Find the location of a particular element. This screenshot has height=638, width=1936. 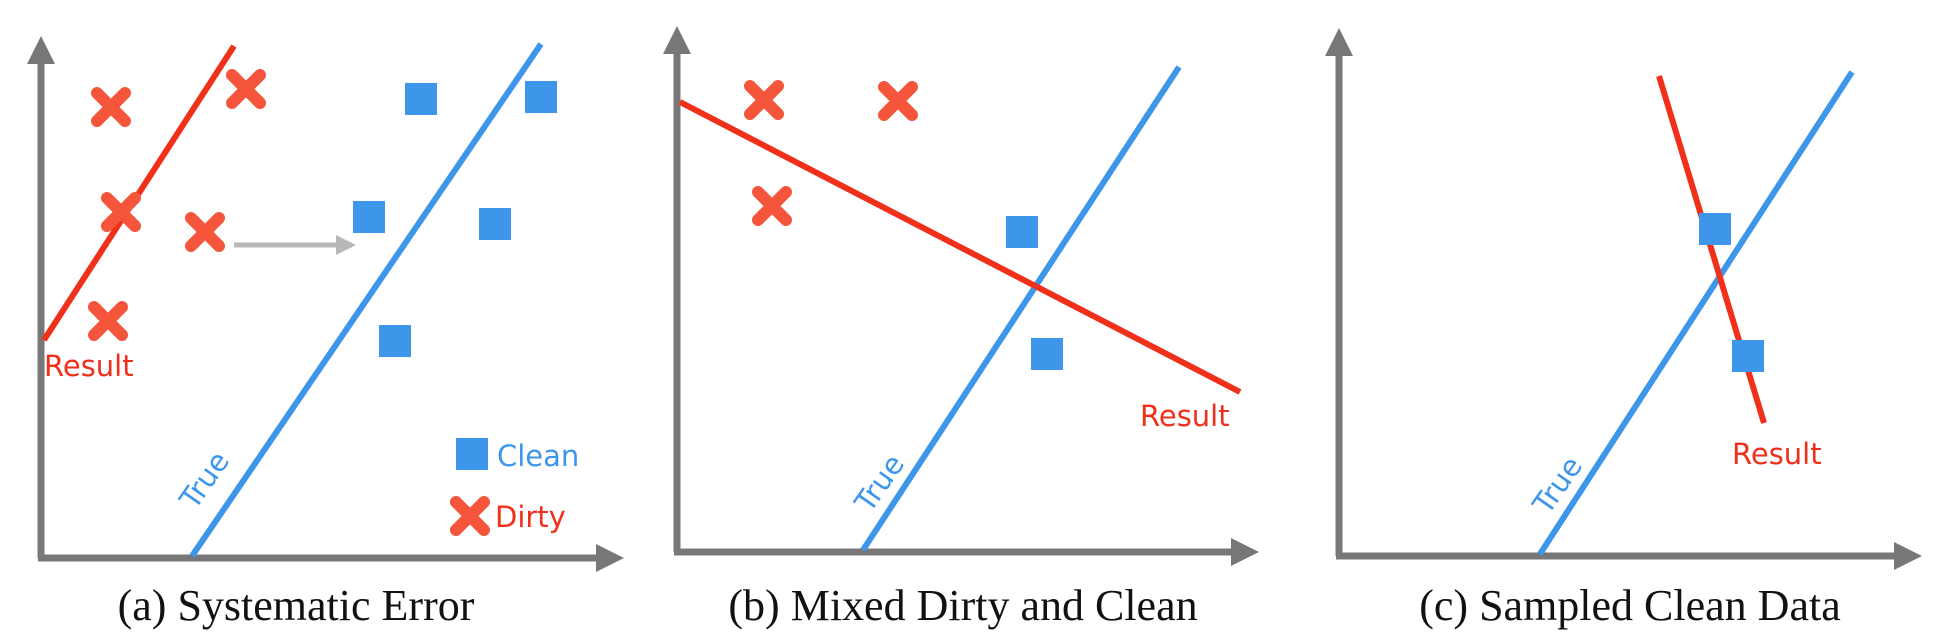

panel-a-dirty-points is located at coordinates (177, 205).